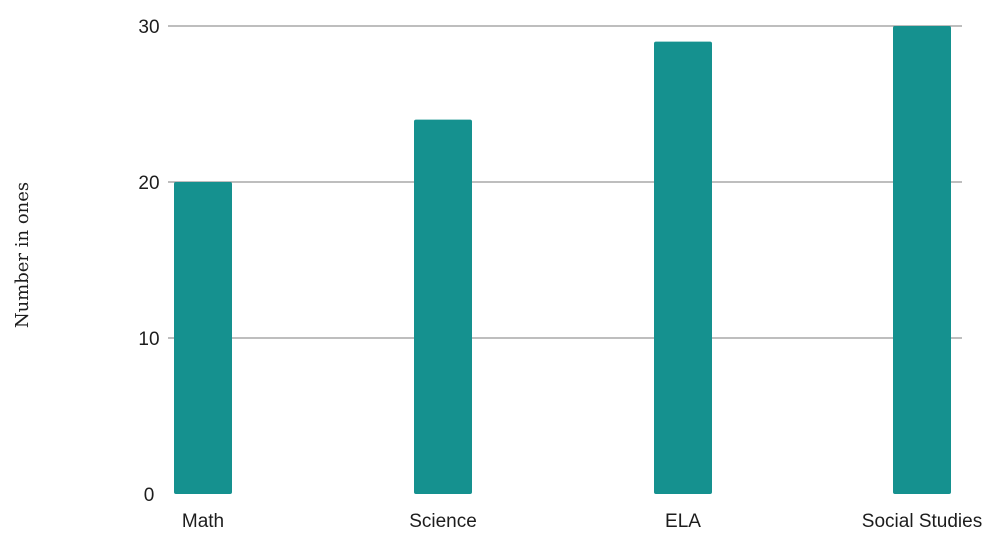 Image resolution: width=992 pixels, height=533 pixels. What do you see at coordinates (22, 255) in the screenshot?
I see `y-axis-label: Number in ones` at bounding box center [22, 255].